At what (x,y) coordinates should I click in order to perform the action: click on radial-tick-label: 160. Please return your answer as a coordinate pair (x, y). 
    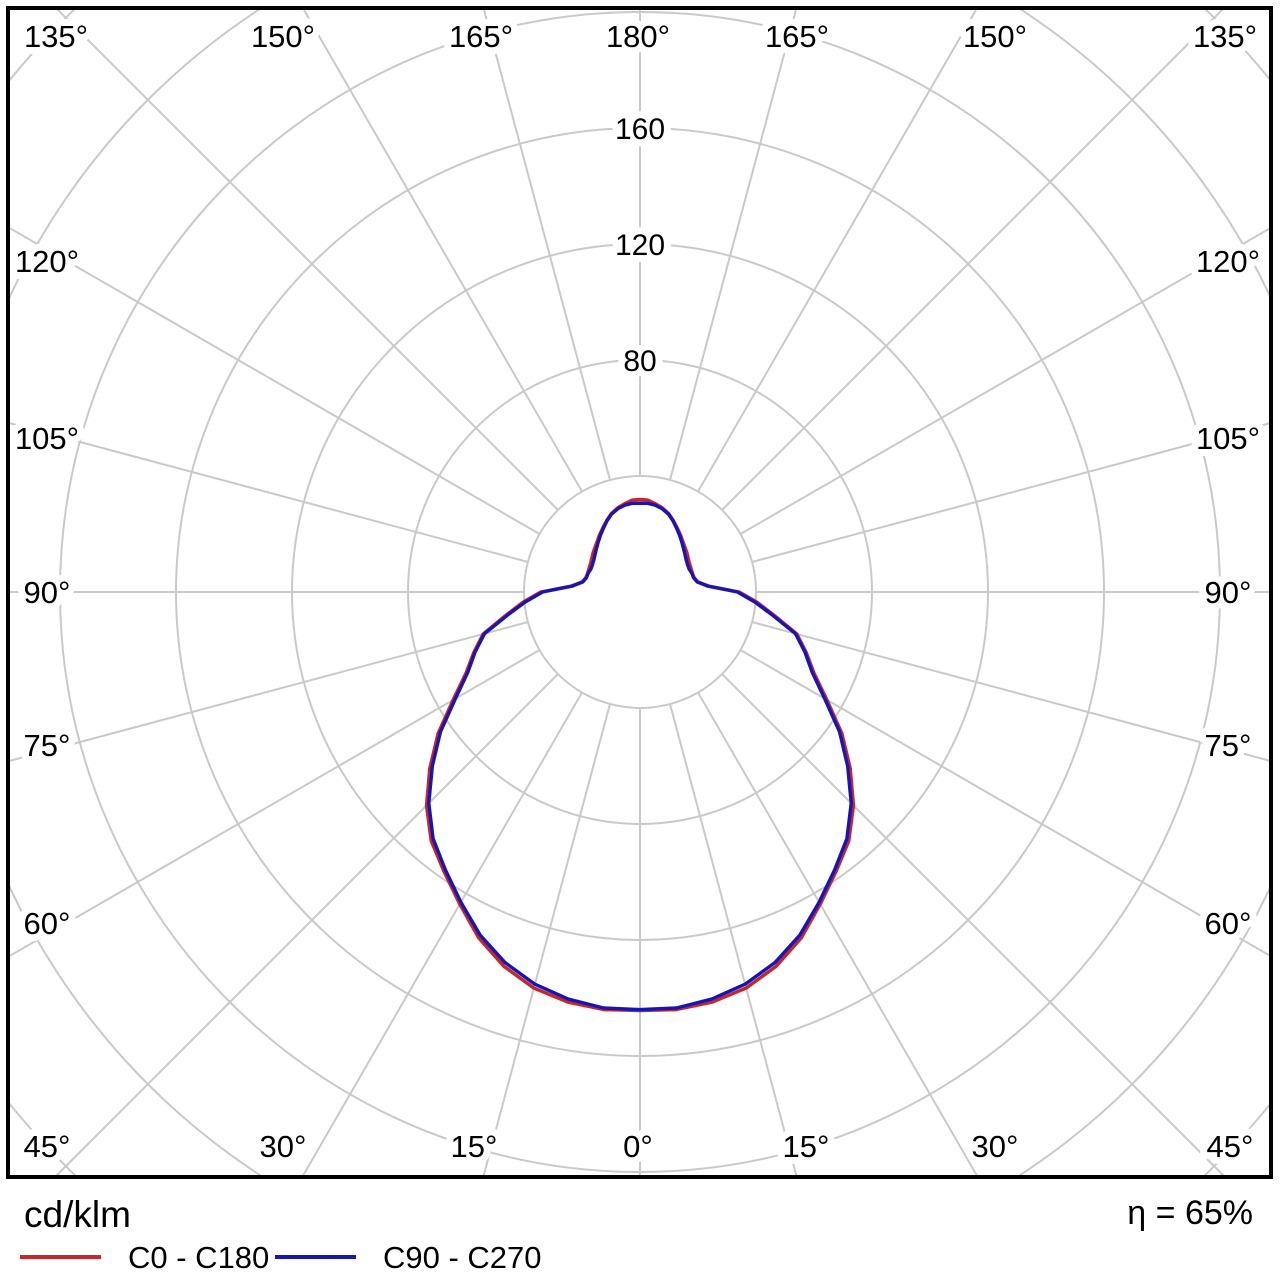
    Looking at the image, I should click on (640, 129).